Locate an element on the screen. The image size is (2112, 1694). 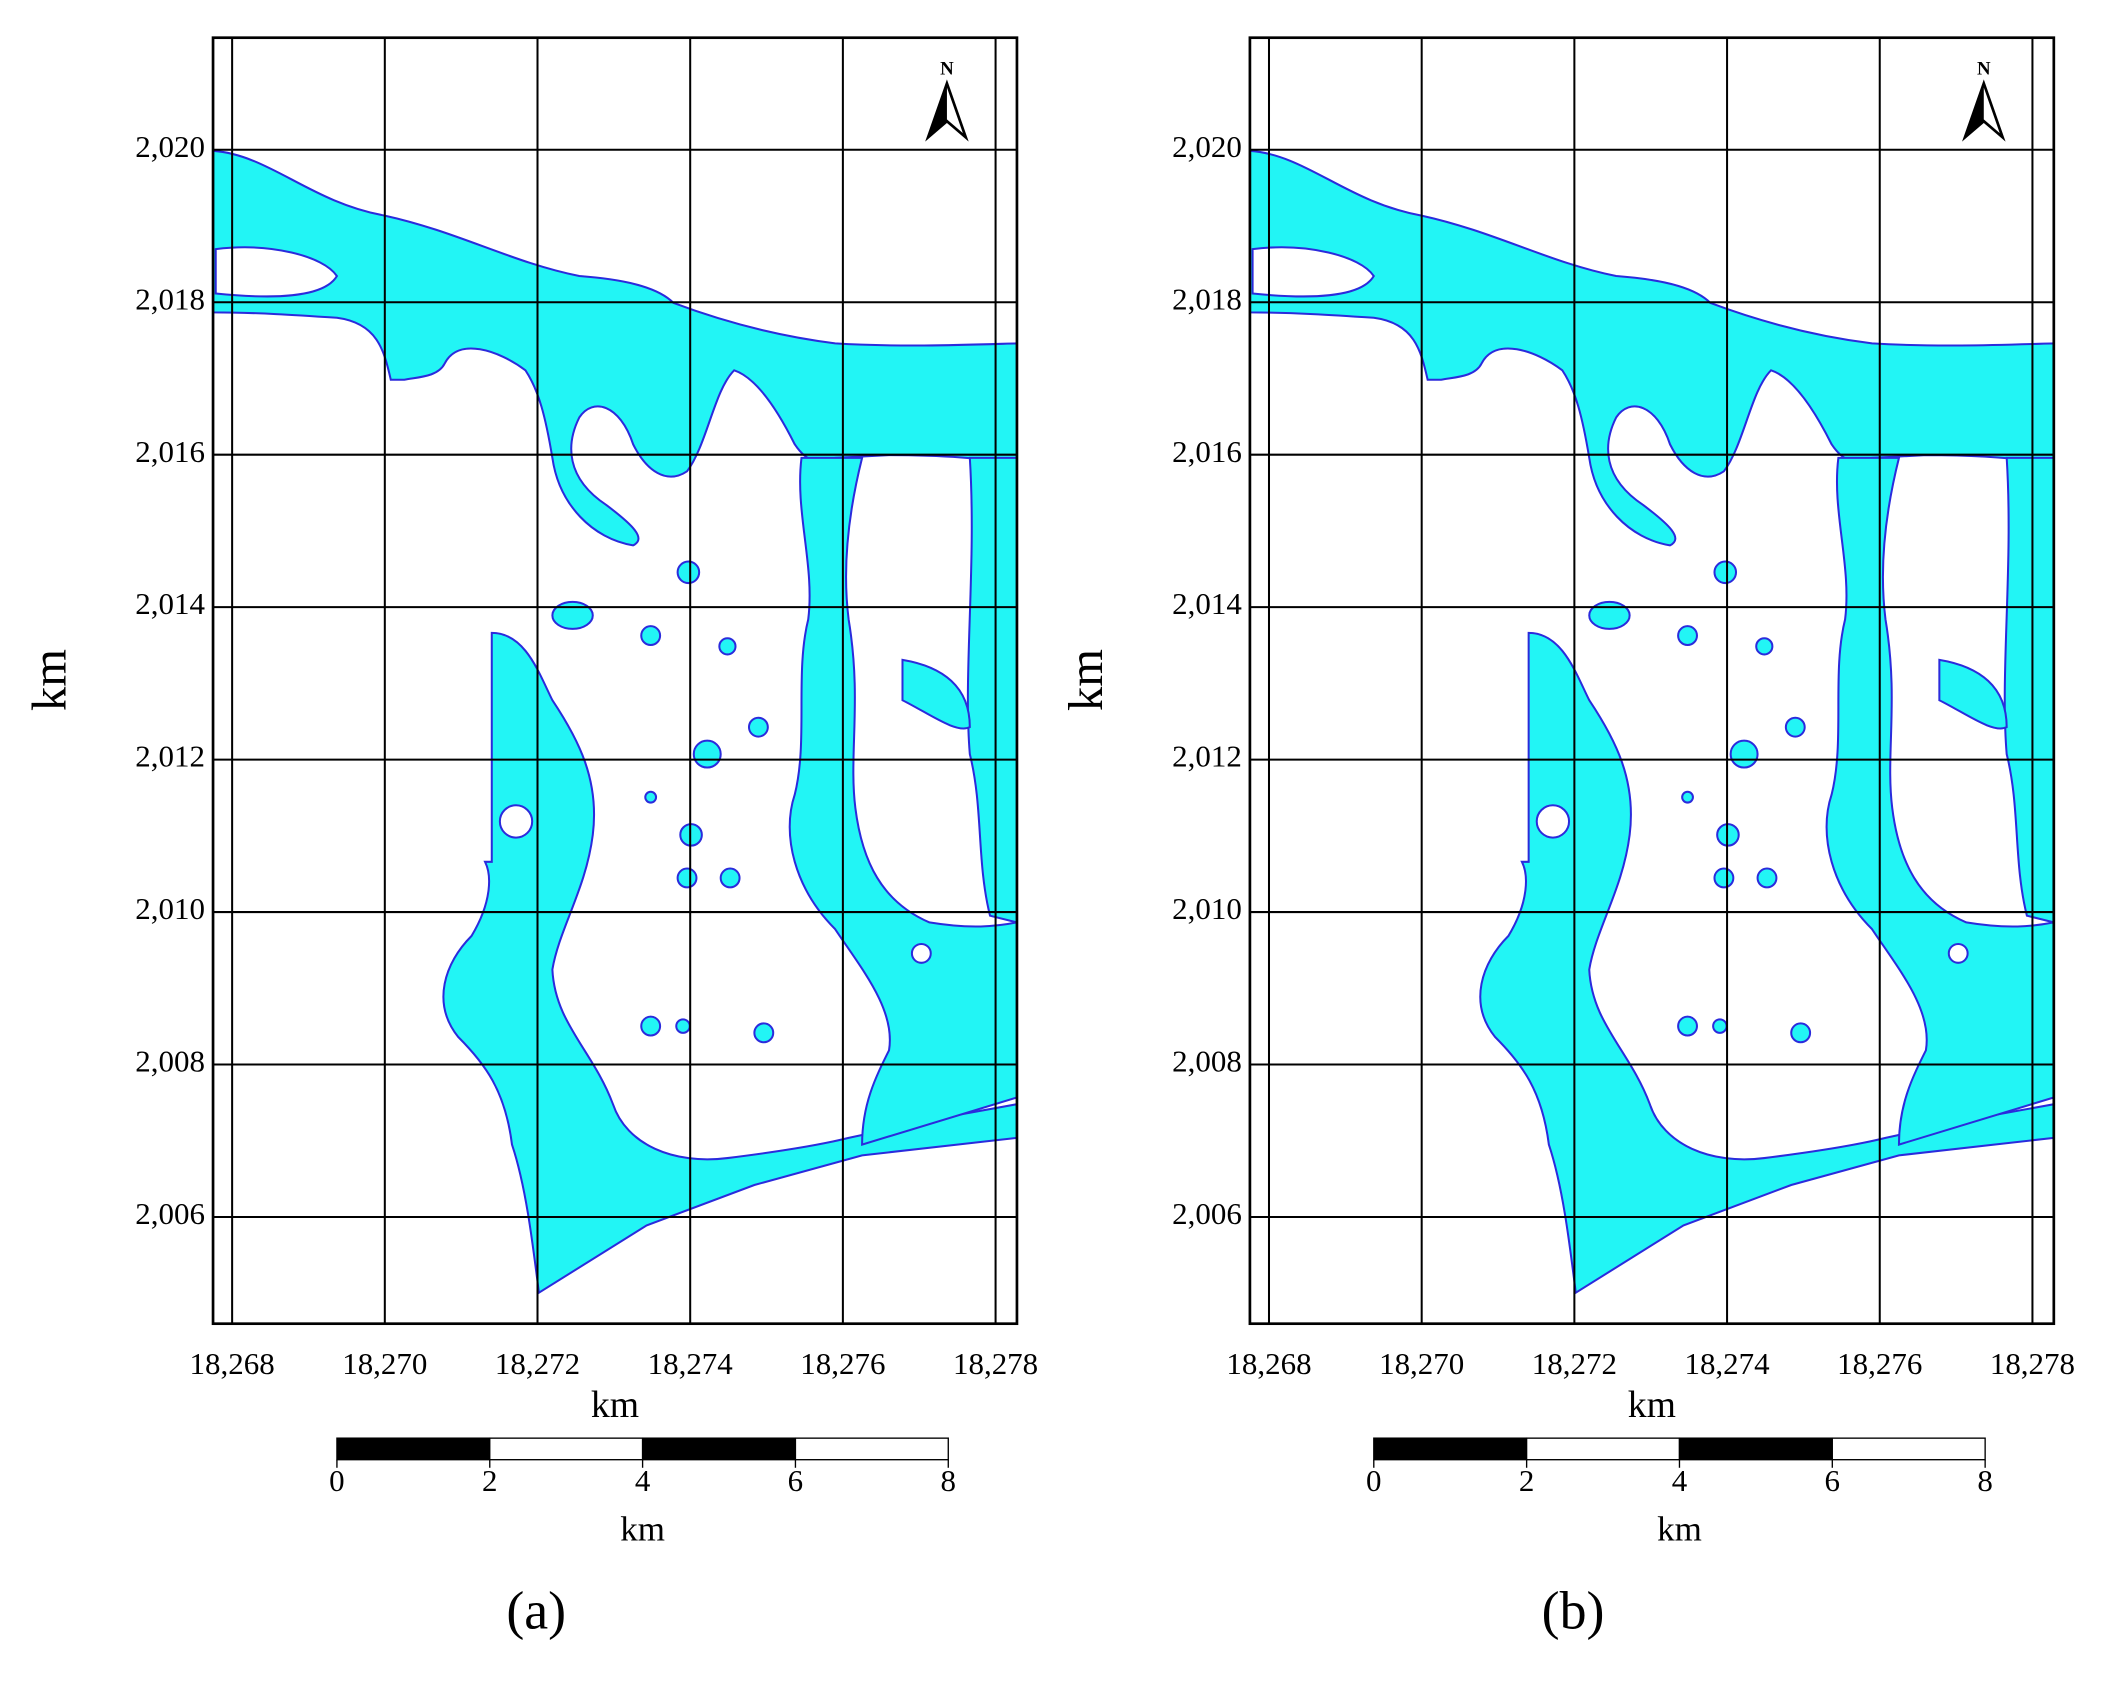
panel-caption: (b) is located at coordinates (1573, 1610).